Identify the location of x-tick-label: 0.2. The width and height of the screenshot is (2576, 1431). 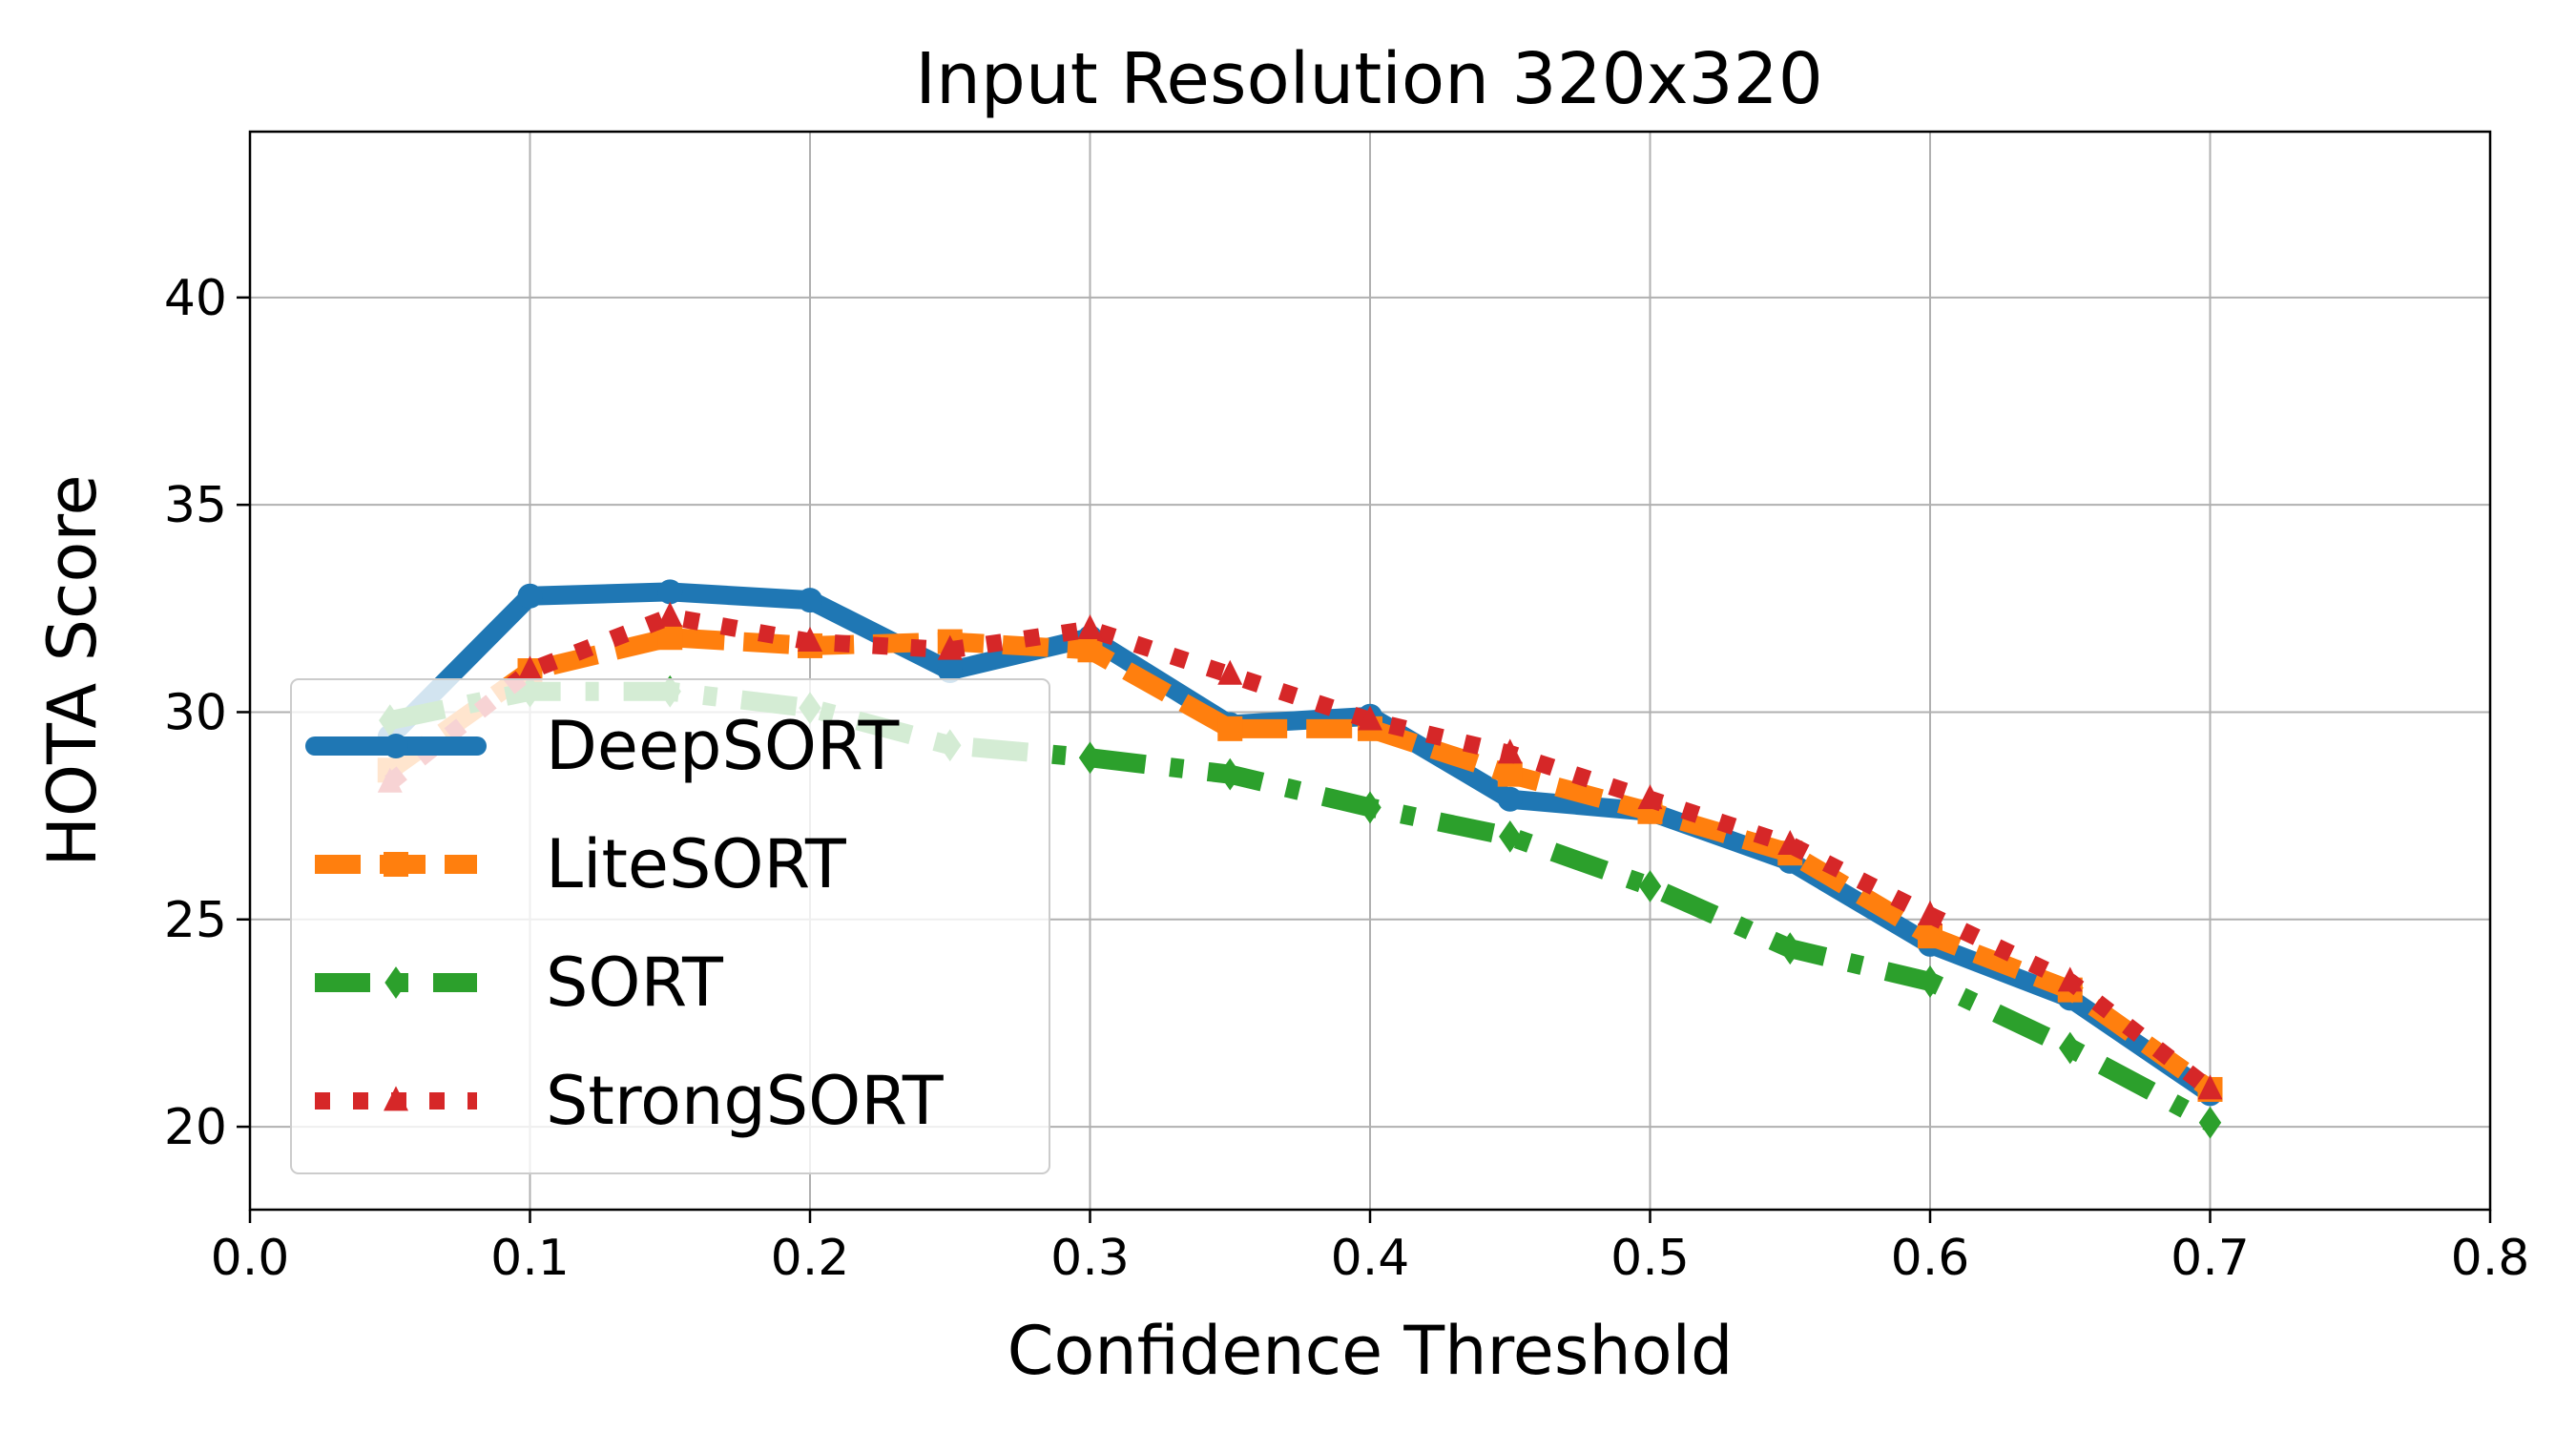
(810, 1258).